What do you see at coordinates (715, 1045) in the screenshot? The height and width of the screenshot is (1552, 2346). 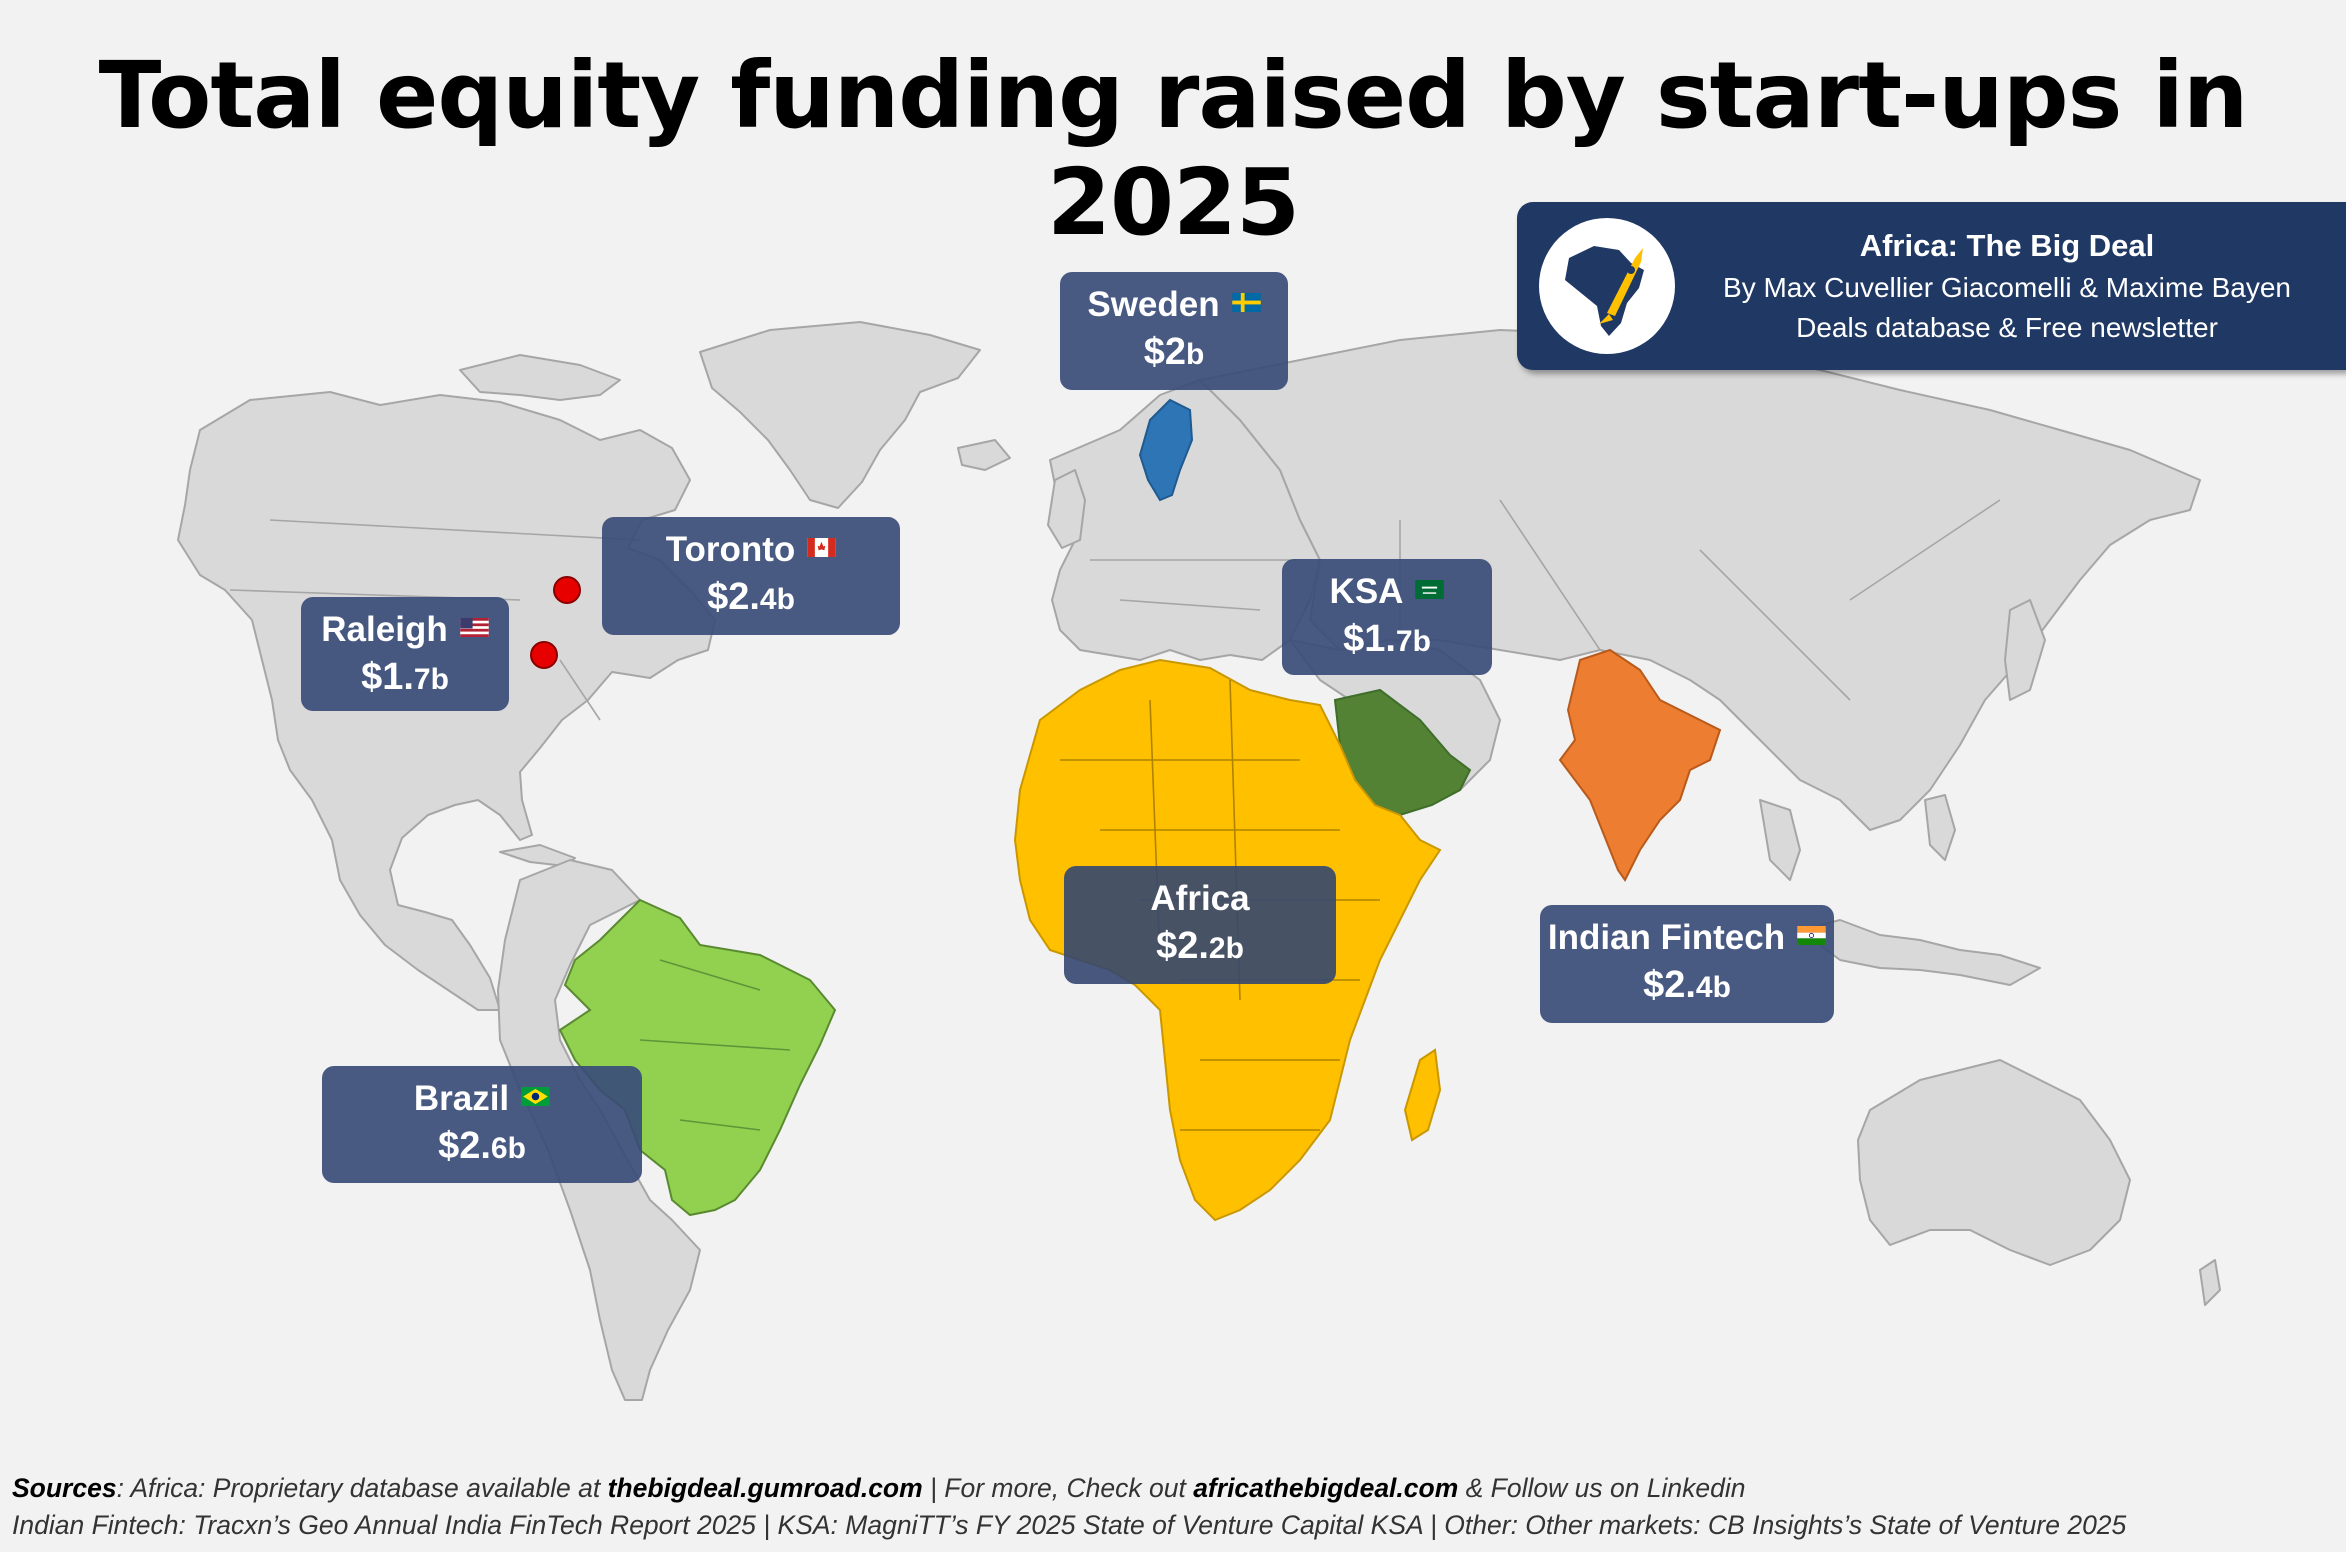 I see `brazil-borders` at bounding box center [715, 1045].